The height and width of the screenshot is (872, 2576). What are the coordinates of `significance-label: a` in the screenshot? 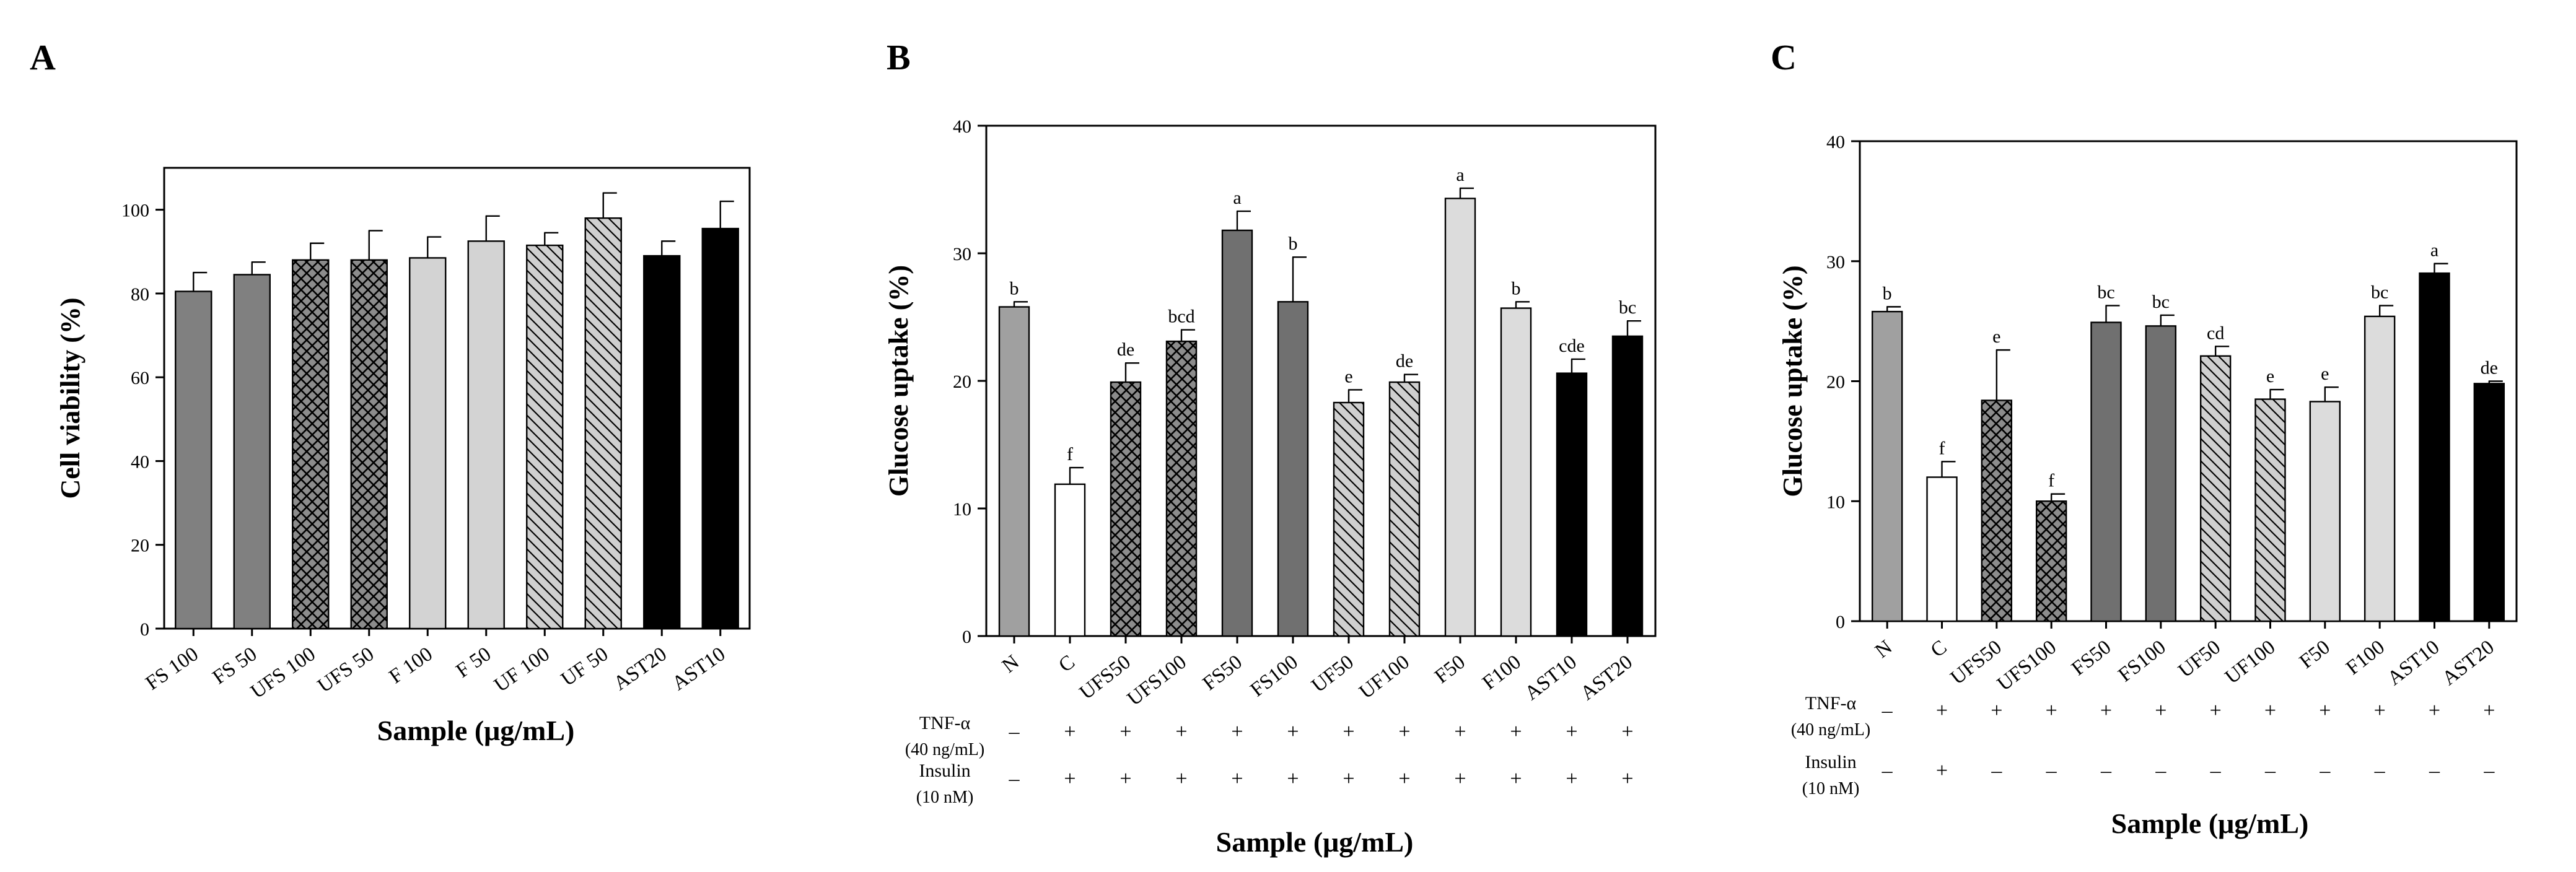 It's located at (1237, 198).